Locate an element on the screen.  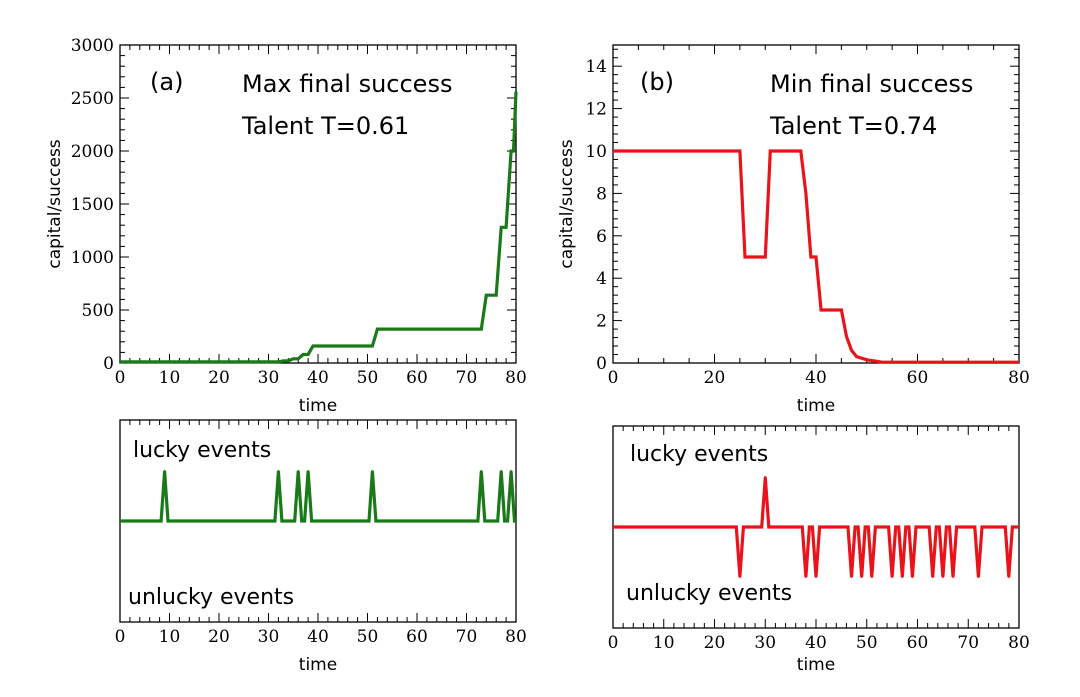
panel-a-y-tick-label: 1500 is located at coordinates (92, 205).